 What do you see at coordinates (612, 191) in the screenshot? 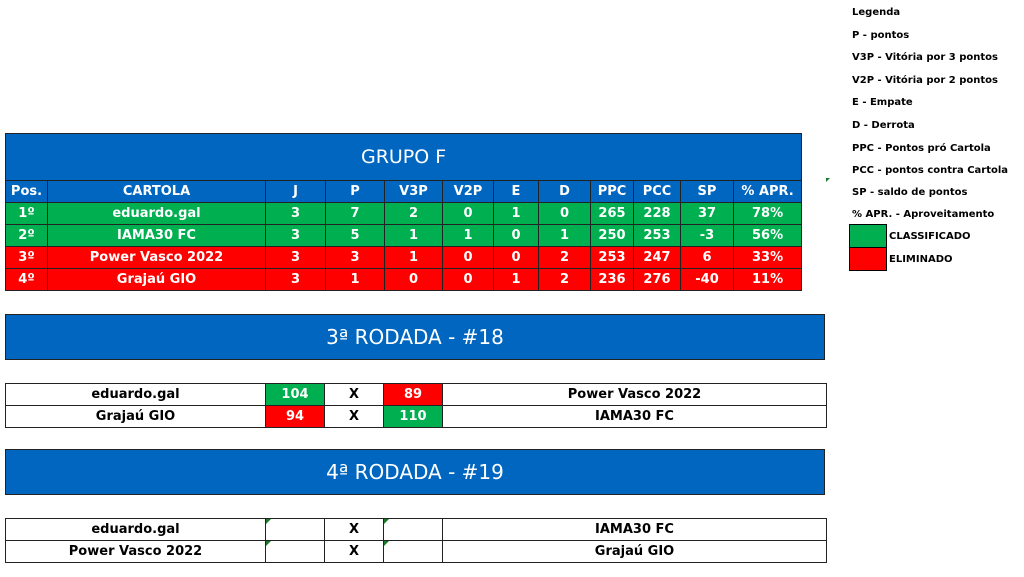
I see `column-header: PPC` at bounding box center [612, 191].